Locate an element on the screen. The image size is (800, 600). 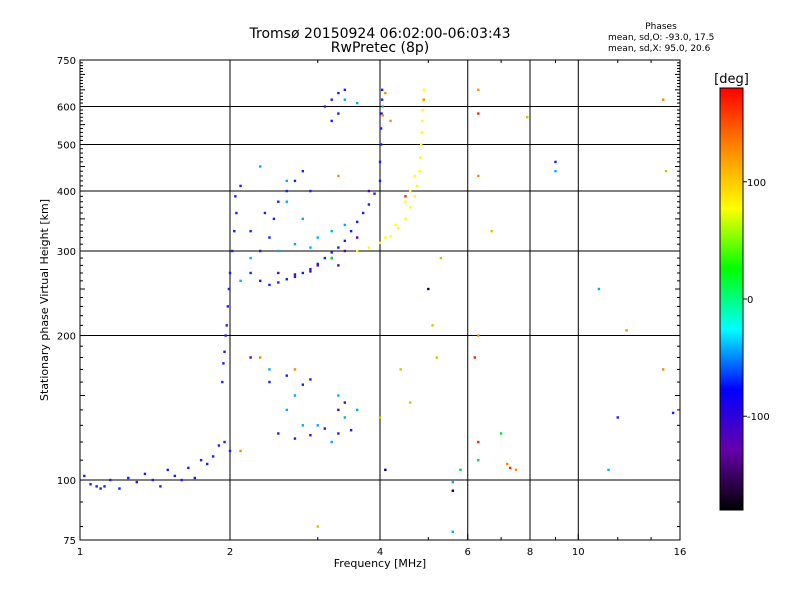
colorbar is located at coordinates (731, 299).